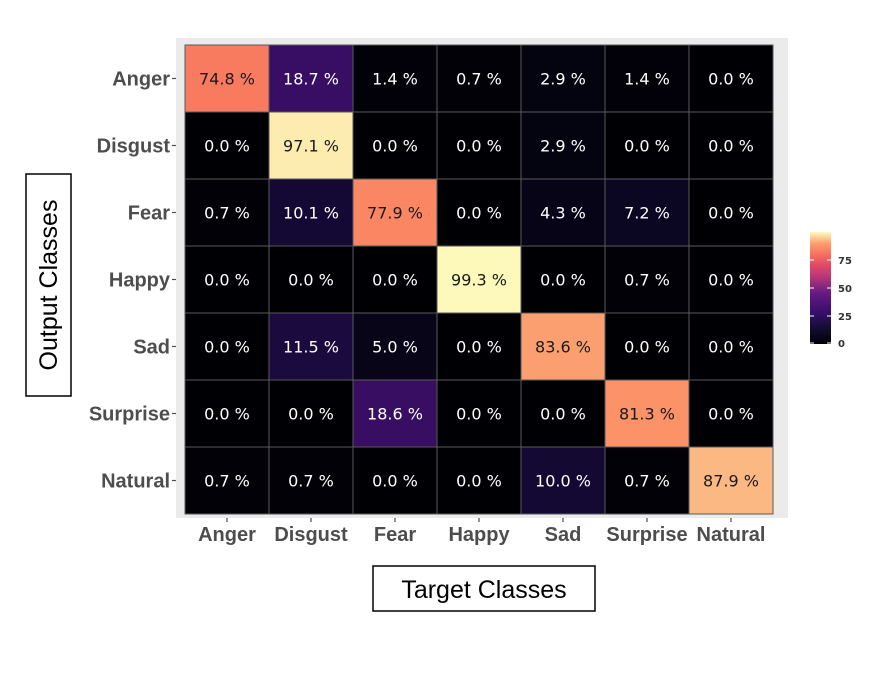  I want to click on y-tick-label: Fear, so click(149, 214).